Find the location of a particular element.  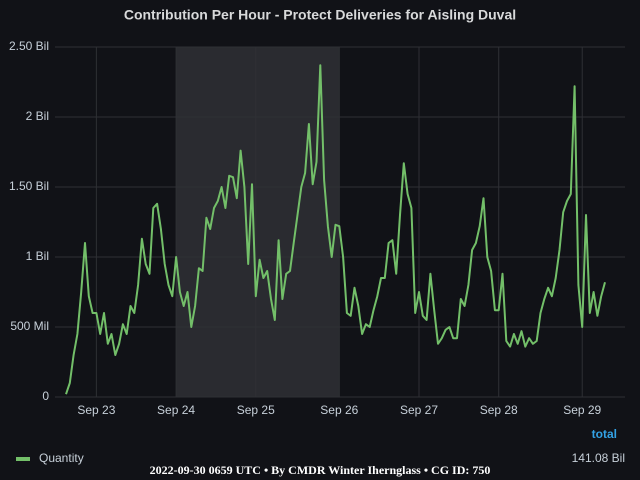

x-tick-label: Sep 24 is located at coordinates (176, 410).